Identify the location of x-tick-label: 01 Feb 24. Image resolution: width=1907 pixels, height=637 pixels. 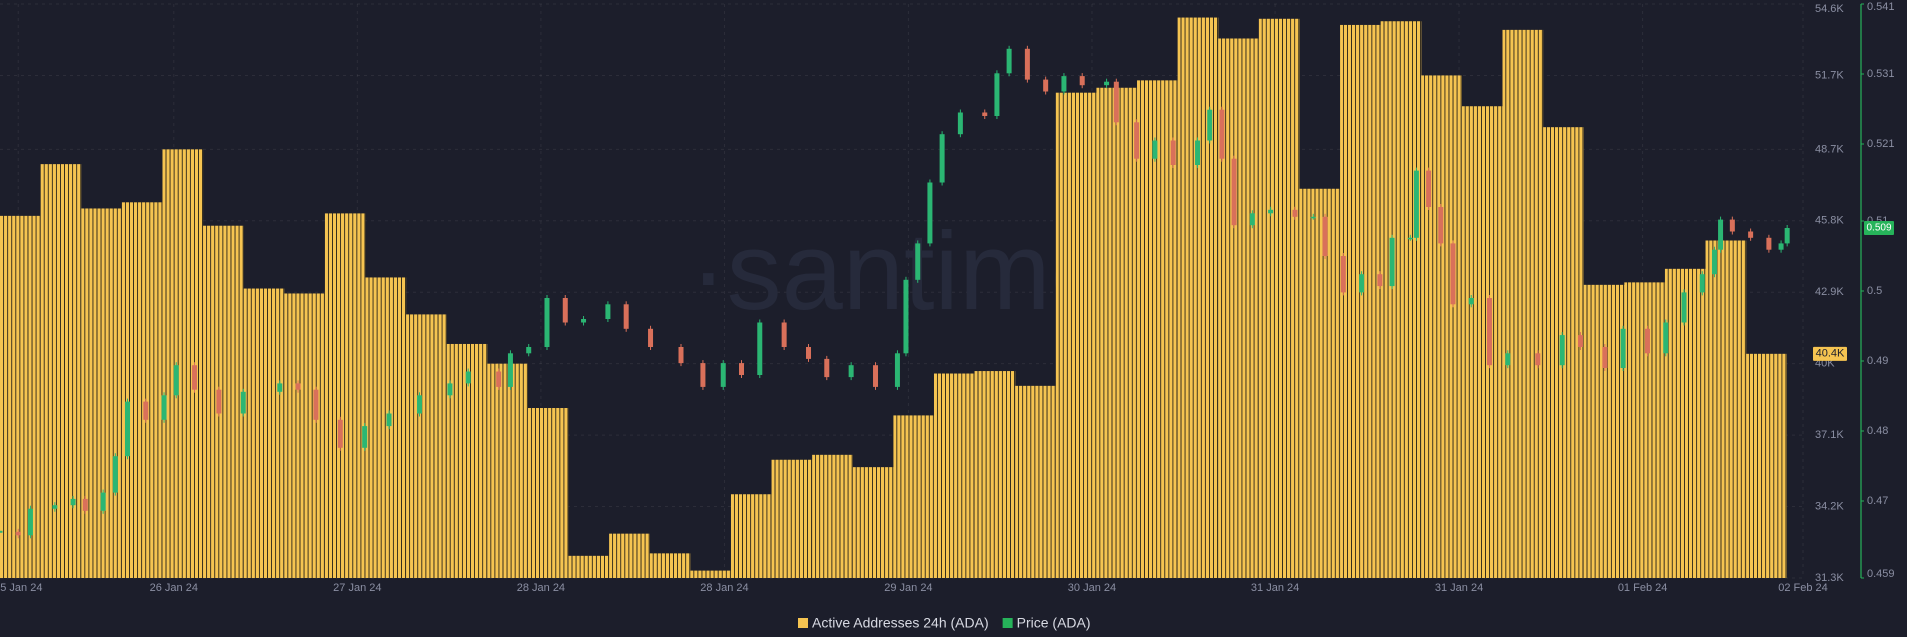
(1643, 588).